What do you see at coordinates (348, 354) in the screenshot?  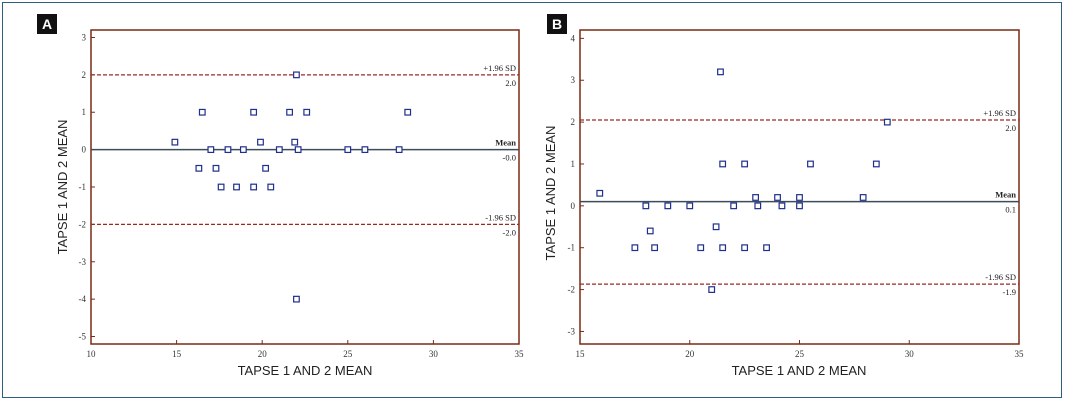 I see `panel-a-x-tick-label: 25` at bounding box center [348, 354].